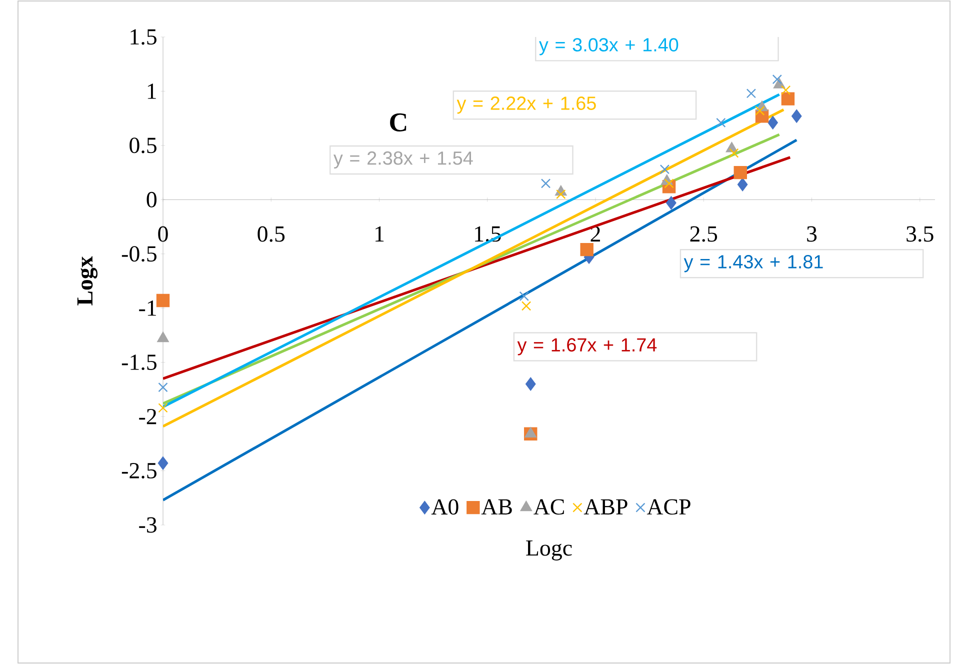  Describe the element at coordinates (496, 506) in the screenshot. I see `legend-label: AB` at that location.